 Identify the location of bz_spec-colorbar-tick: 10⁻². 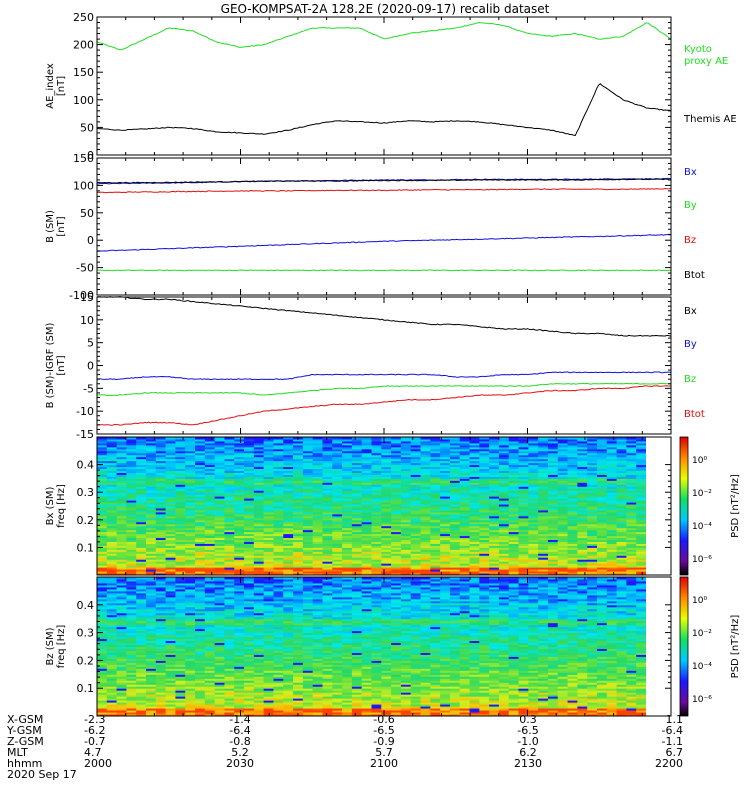
(702, 634).